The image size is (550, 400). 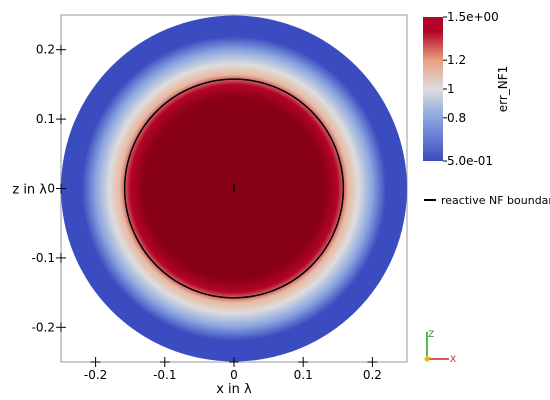 What do you see at coordinates (470, 161) in the screenshot?
I see `colorbar-tick-label: 5.0e-01` at bounding box center [470, 161].